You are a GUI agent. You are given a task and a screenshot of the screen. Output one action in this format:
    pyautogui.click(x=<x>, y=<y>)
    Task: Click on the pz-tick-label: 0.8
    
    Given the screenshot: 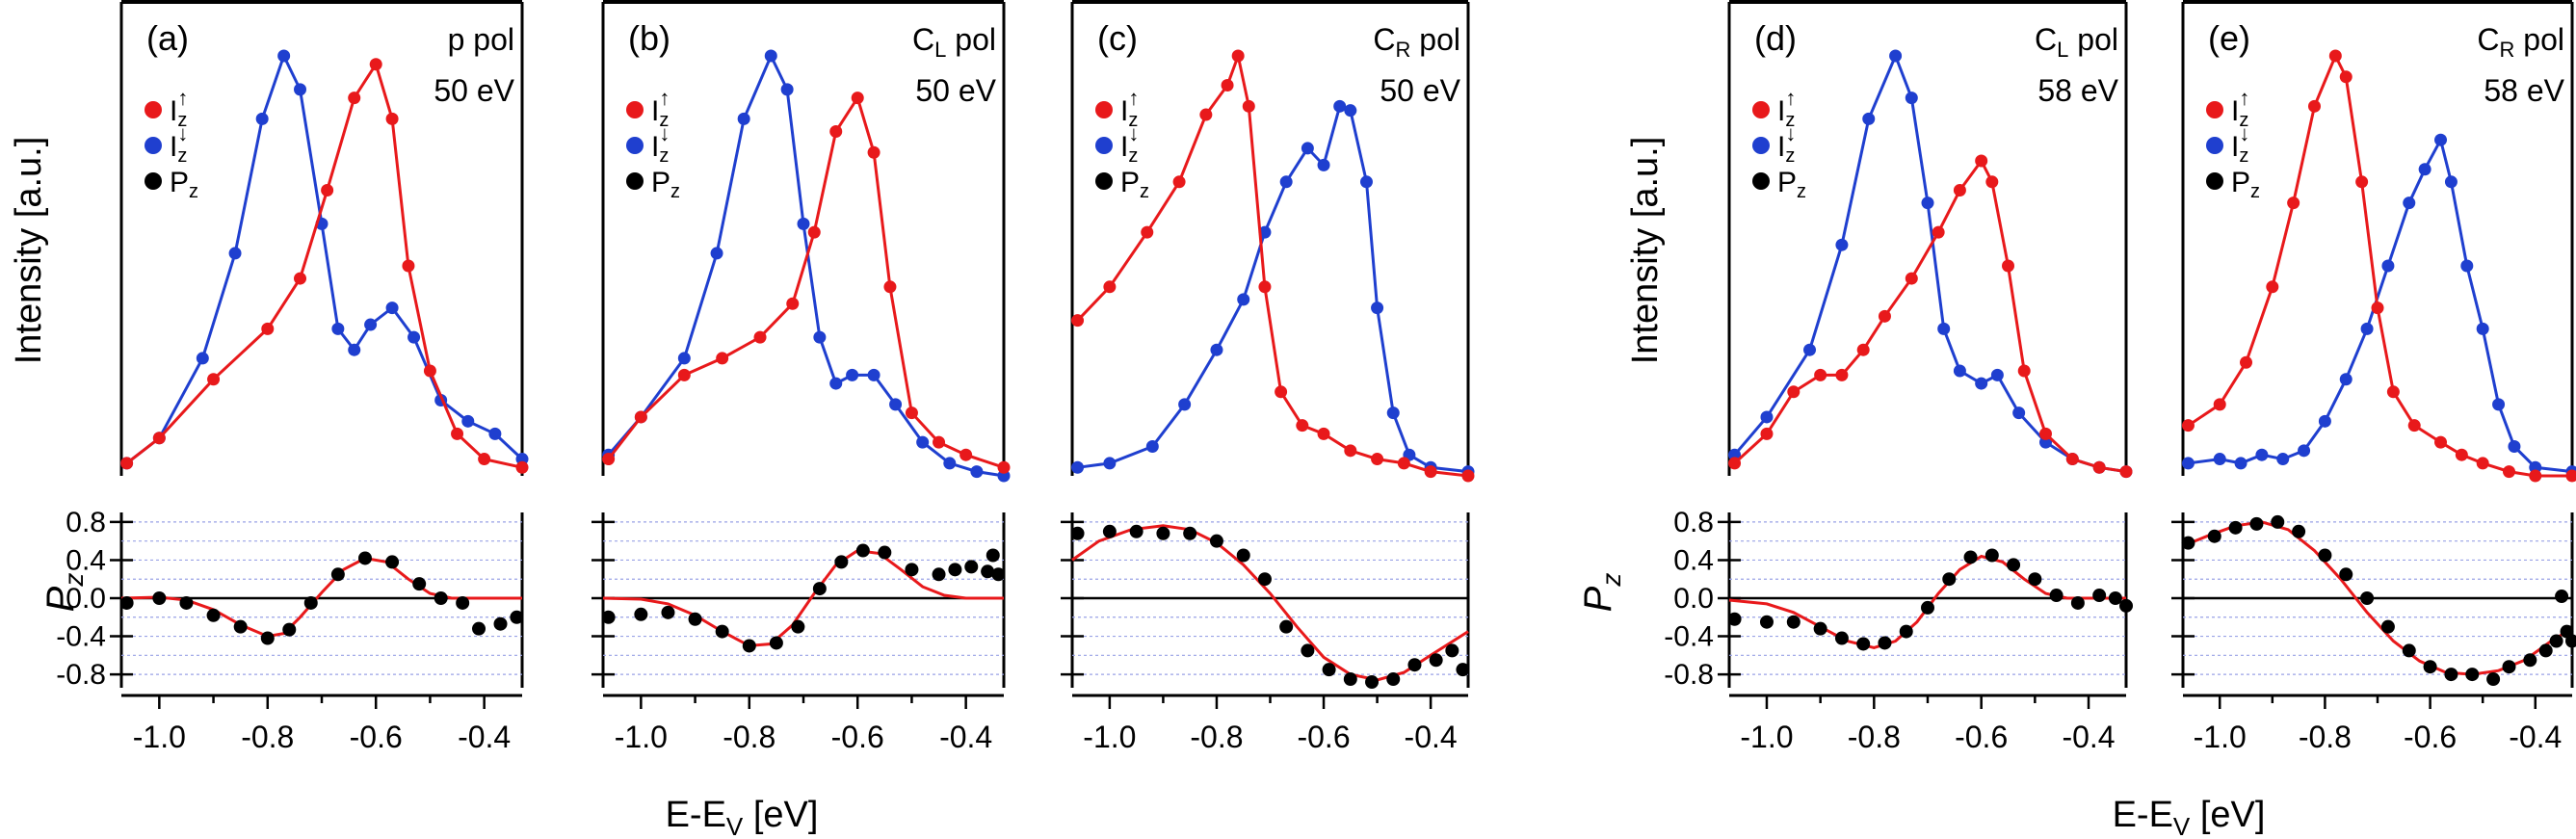 What is the action you would take?
    pyautogui.click(x=86, y=522)
    